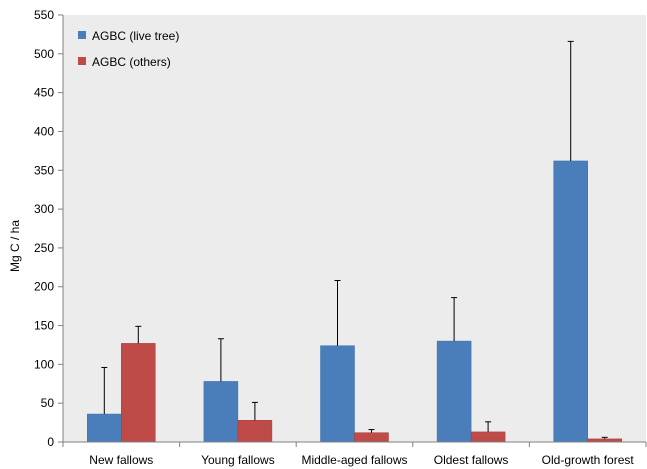 Image resolution: width=647 pixels, height=469 pixels. What do you see at coordinates (44, 209) in the screenshot?
I see `y-tick-label: 300` at bounding box center [44, 209].